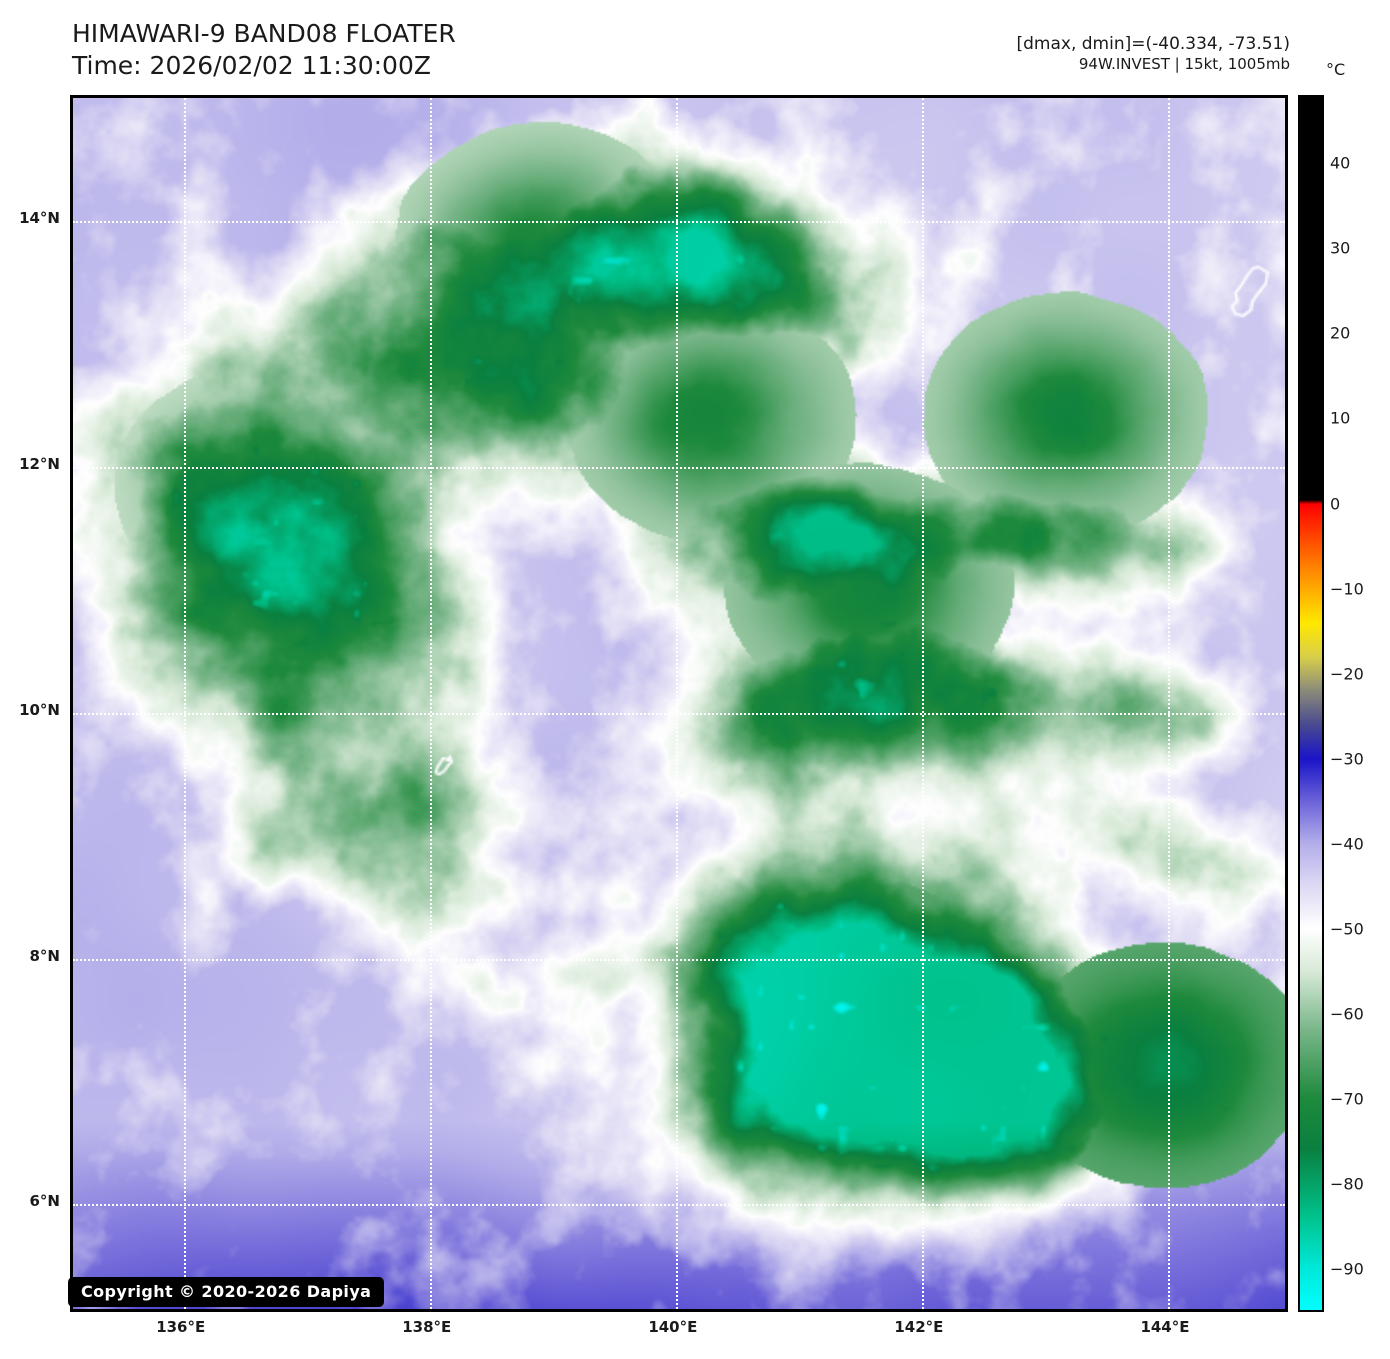 The width and height of the screenshot is (1390, 1359). Describe the element at coordinates (1335, 503) in the screenshot. I see `colorbar-tick-label: 0` at that location.